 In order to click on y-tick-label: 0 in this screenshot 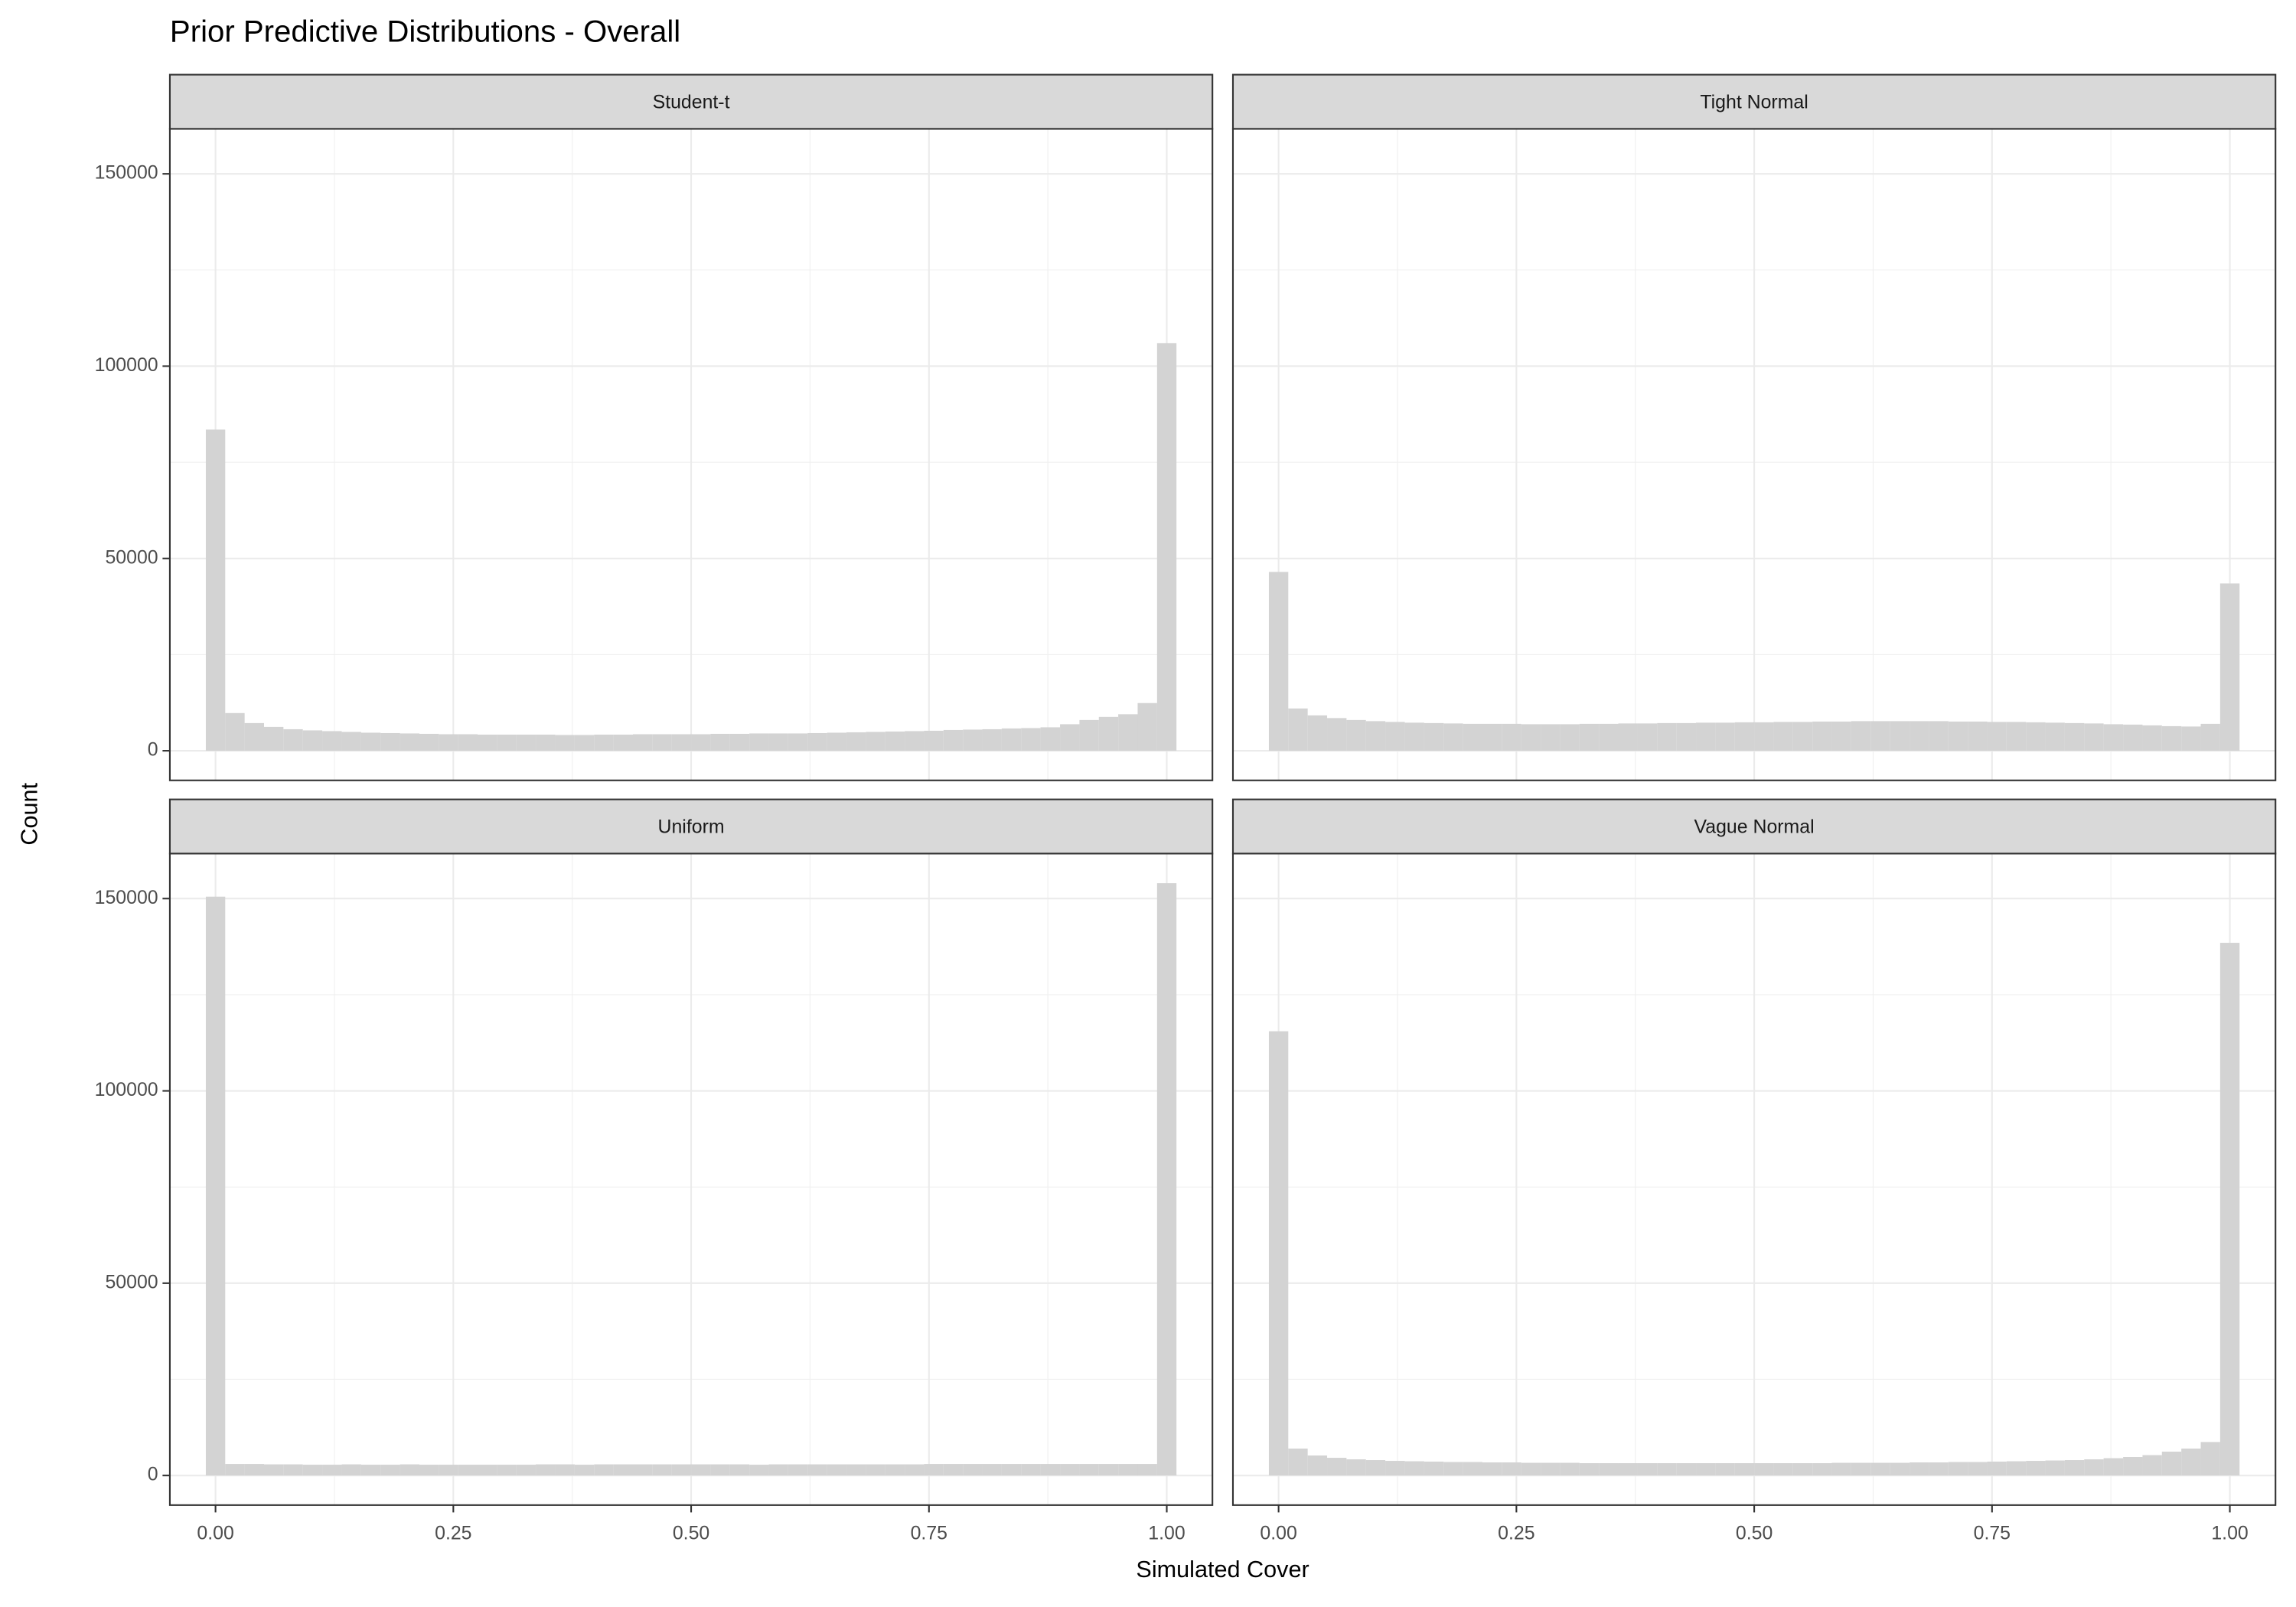, I will do `click(153, 1474)`.